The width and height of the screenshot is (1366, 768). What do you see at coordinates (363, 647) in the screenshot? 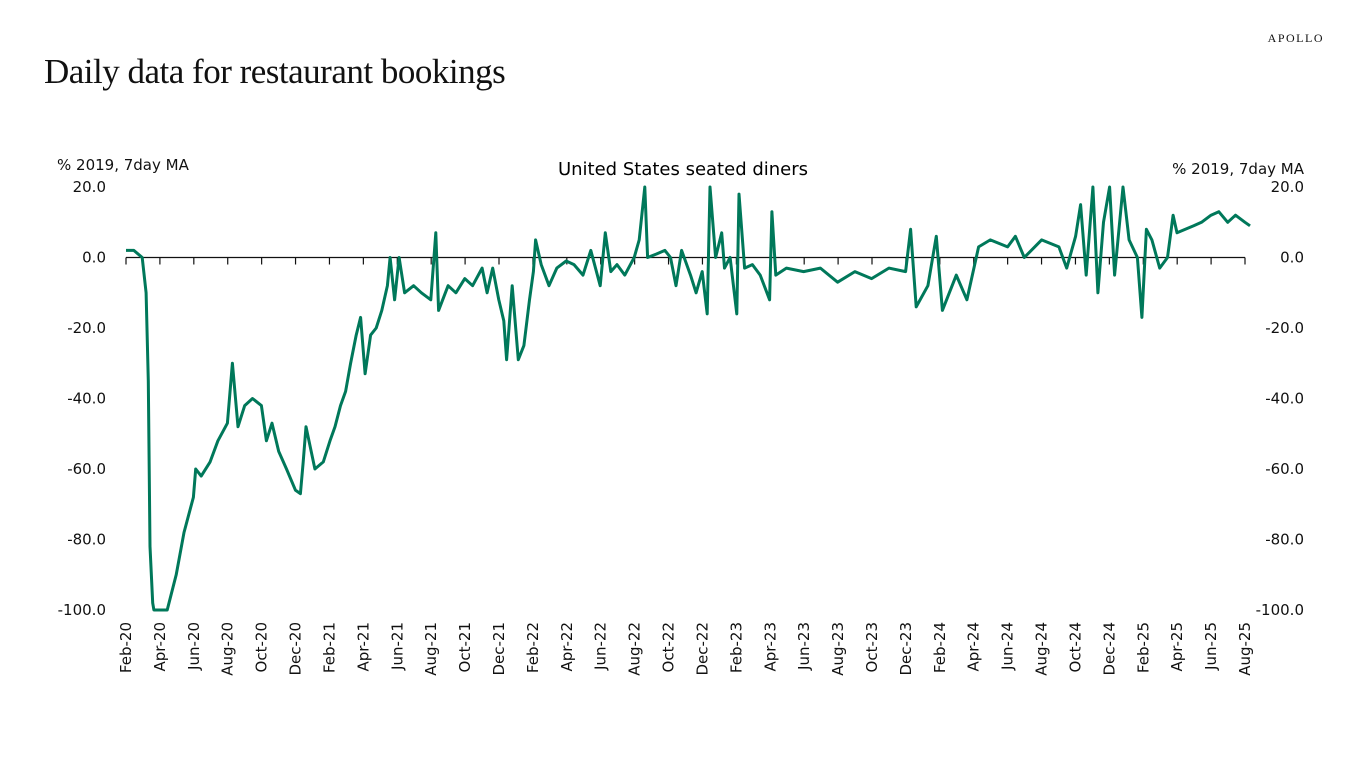
I see `x-tick-label: Apr-21` at bounding box center [363, 647].